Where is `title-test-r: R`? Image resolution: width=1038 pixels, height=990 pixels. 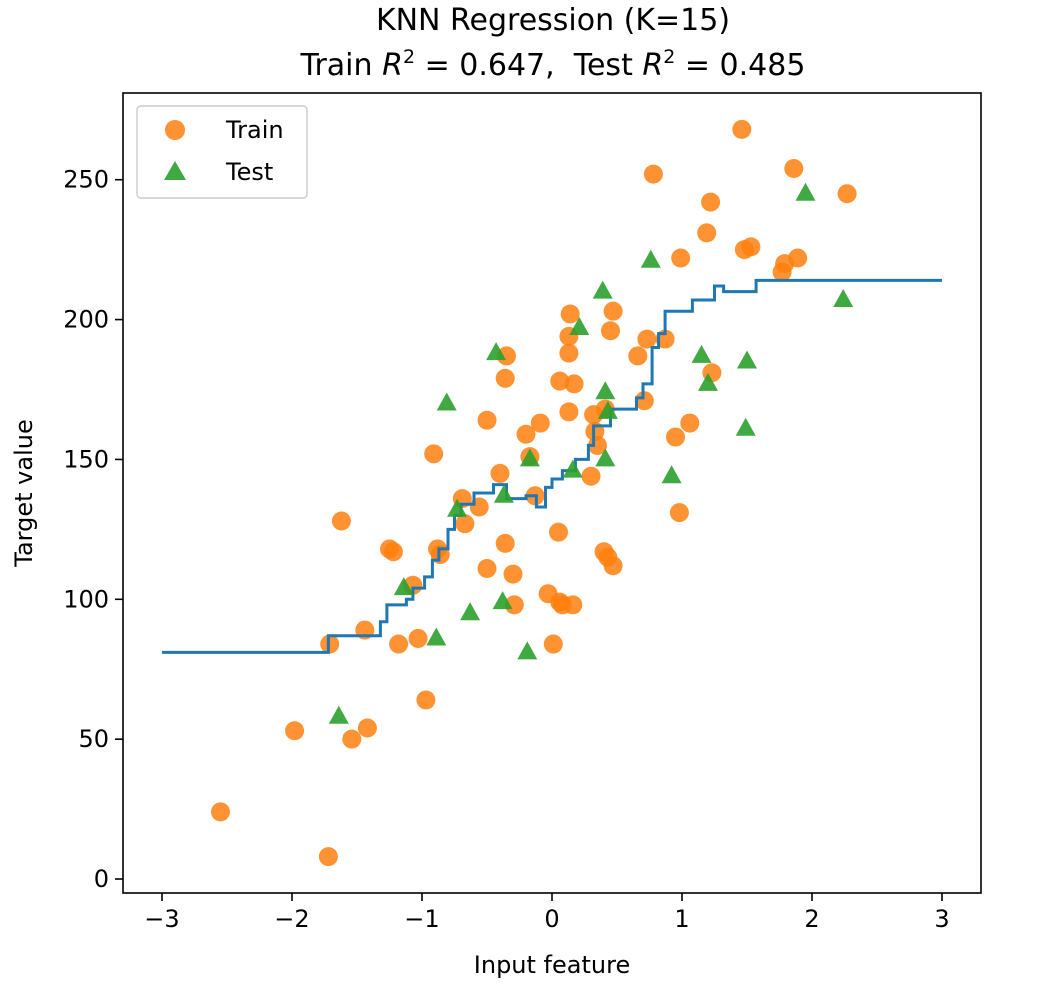 title-test-r: R is located at coordinates (652, 65).